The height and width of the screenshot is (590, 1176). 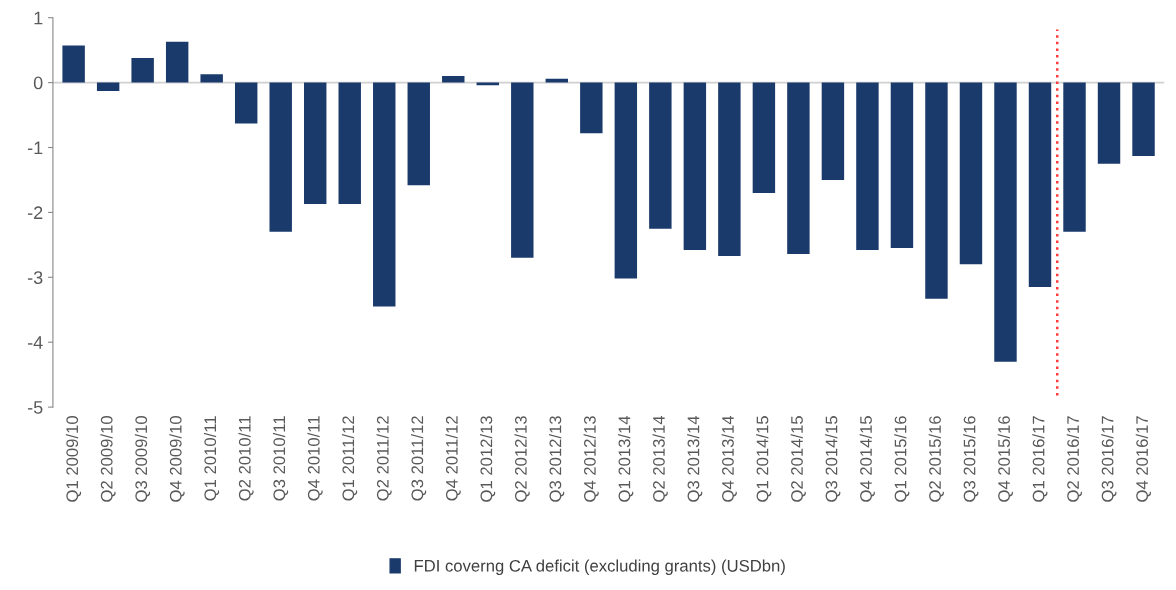 What do you see at coordinates (246, 458) in the screenshot?
I see `x-tick-label: Q2 2010/11` at bounding box center [246, 458].